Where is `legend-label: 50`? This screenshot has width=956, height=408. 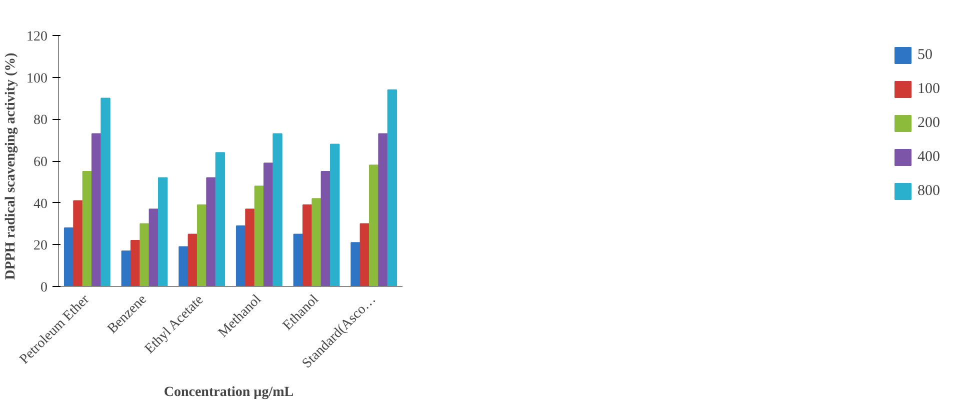
legend-label: 50 is located at coordinates (926, 55).